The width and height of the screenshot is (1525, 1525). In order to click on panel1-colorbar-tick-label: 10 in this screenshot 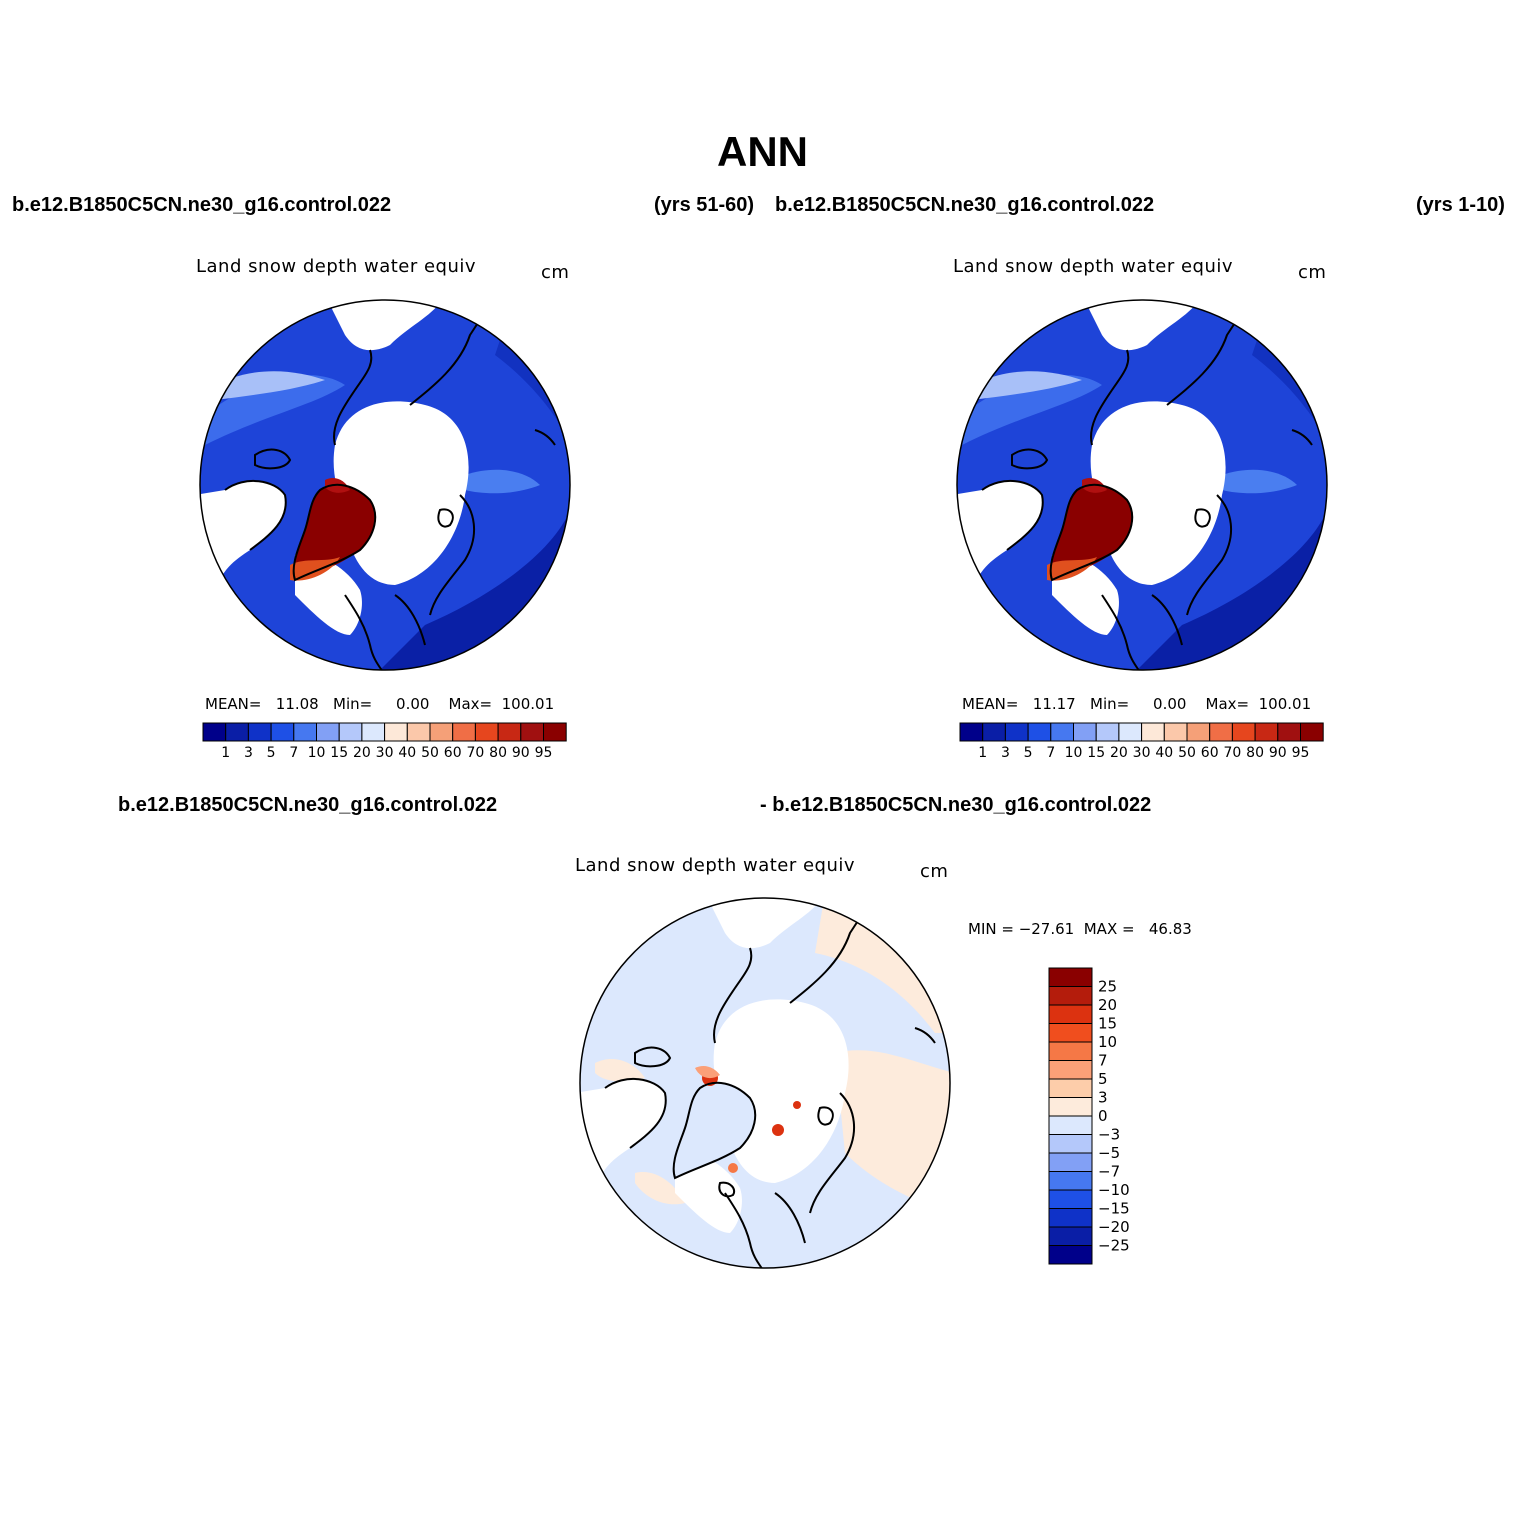, I will do `click(317, 753)`.